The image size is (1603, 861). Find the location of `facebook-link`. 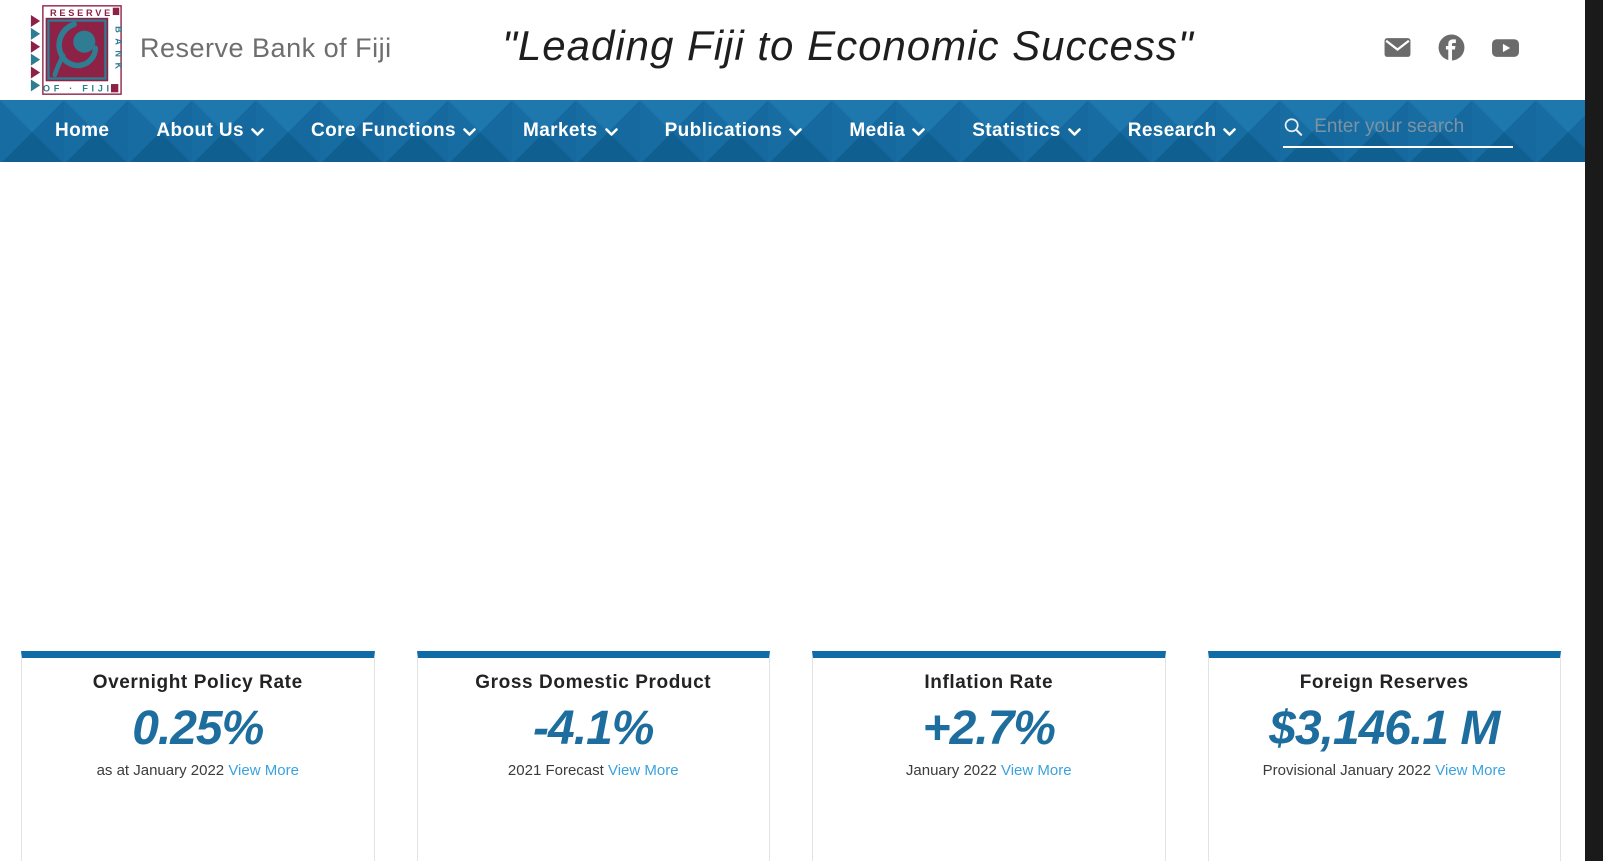

facebook-link is located at coordinates (1451, 47).